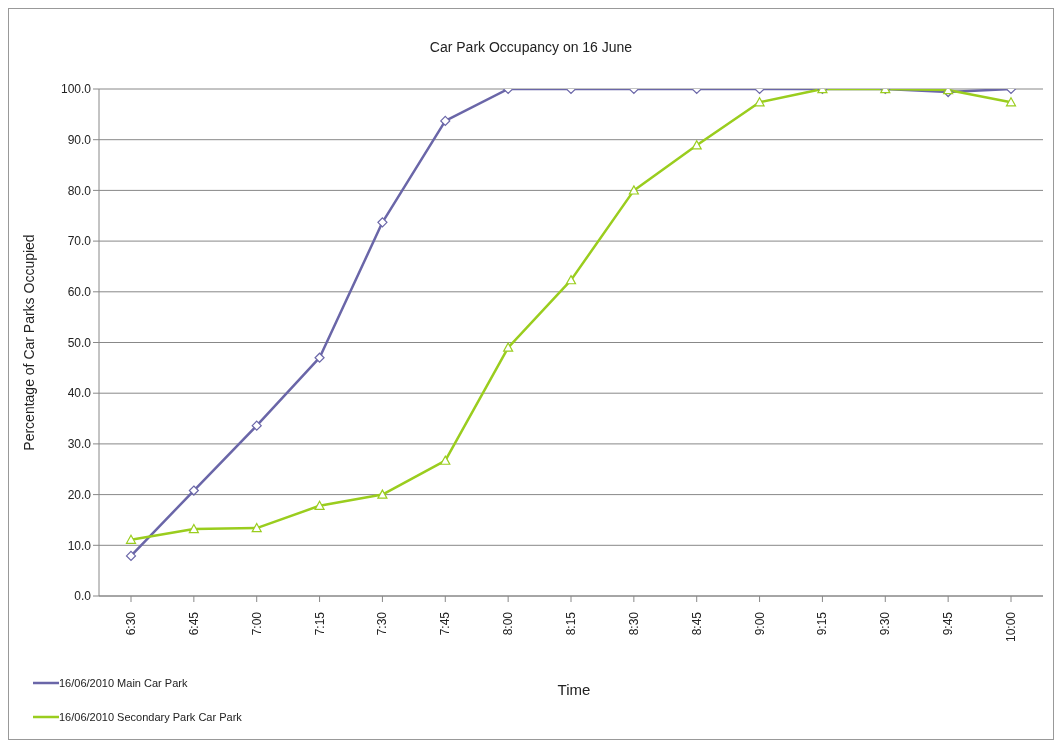 The image size is (1060, 745). Describe the element at coordinates (193, 623) in the screenshot. I see `x-tick-label: 6:45` at that location.